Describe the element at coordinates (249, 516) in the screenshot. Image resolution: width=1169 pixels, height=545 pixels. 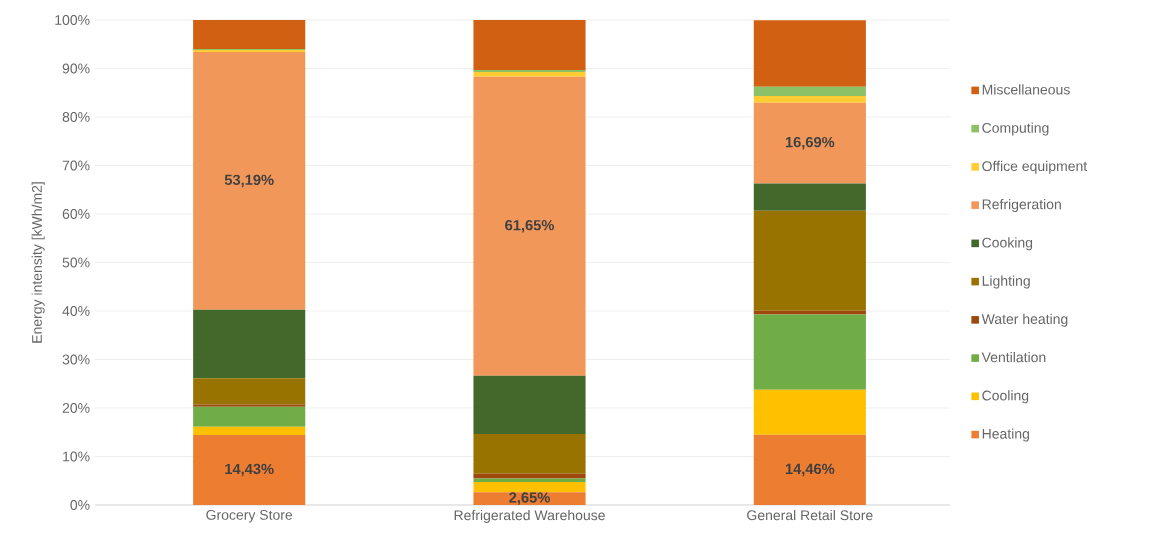
I see `x-tick-label: Grocery Store` at that location.